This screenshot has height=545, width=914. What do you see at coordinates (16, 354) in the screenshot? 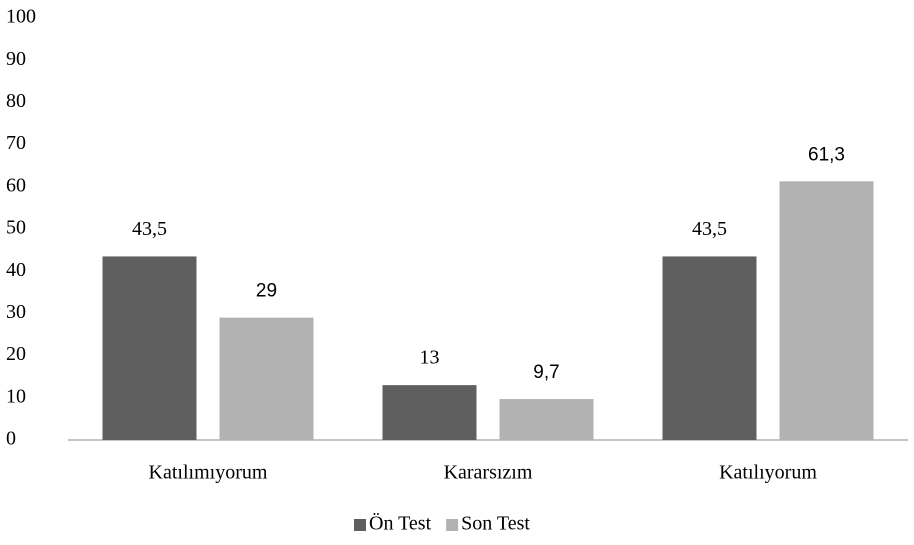
I see `y-tick-label: 20` at bounding box center [16, 354].